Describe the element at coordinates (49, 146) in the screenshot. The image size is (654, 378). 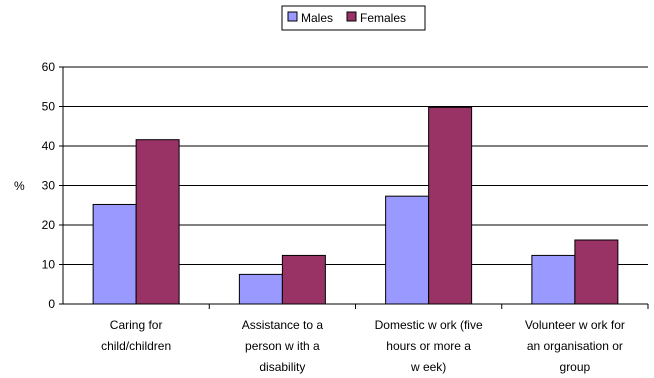
I see `y-tick-label: 40` at that location.